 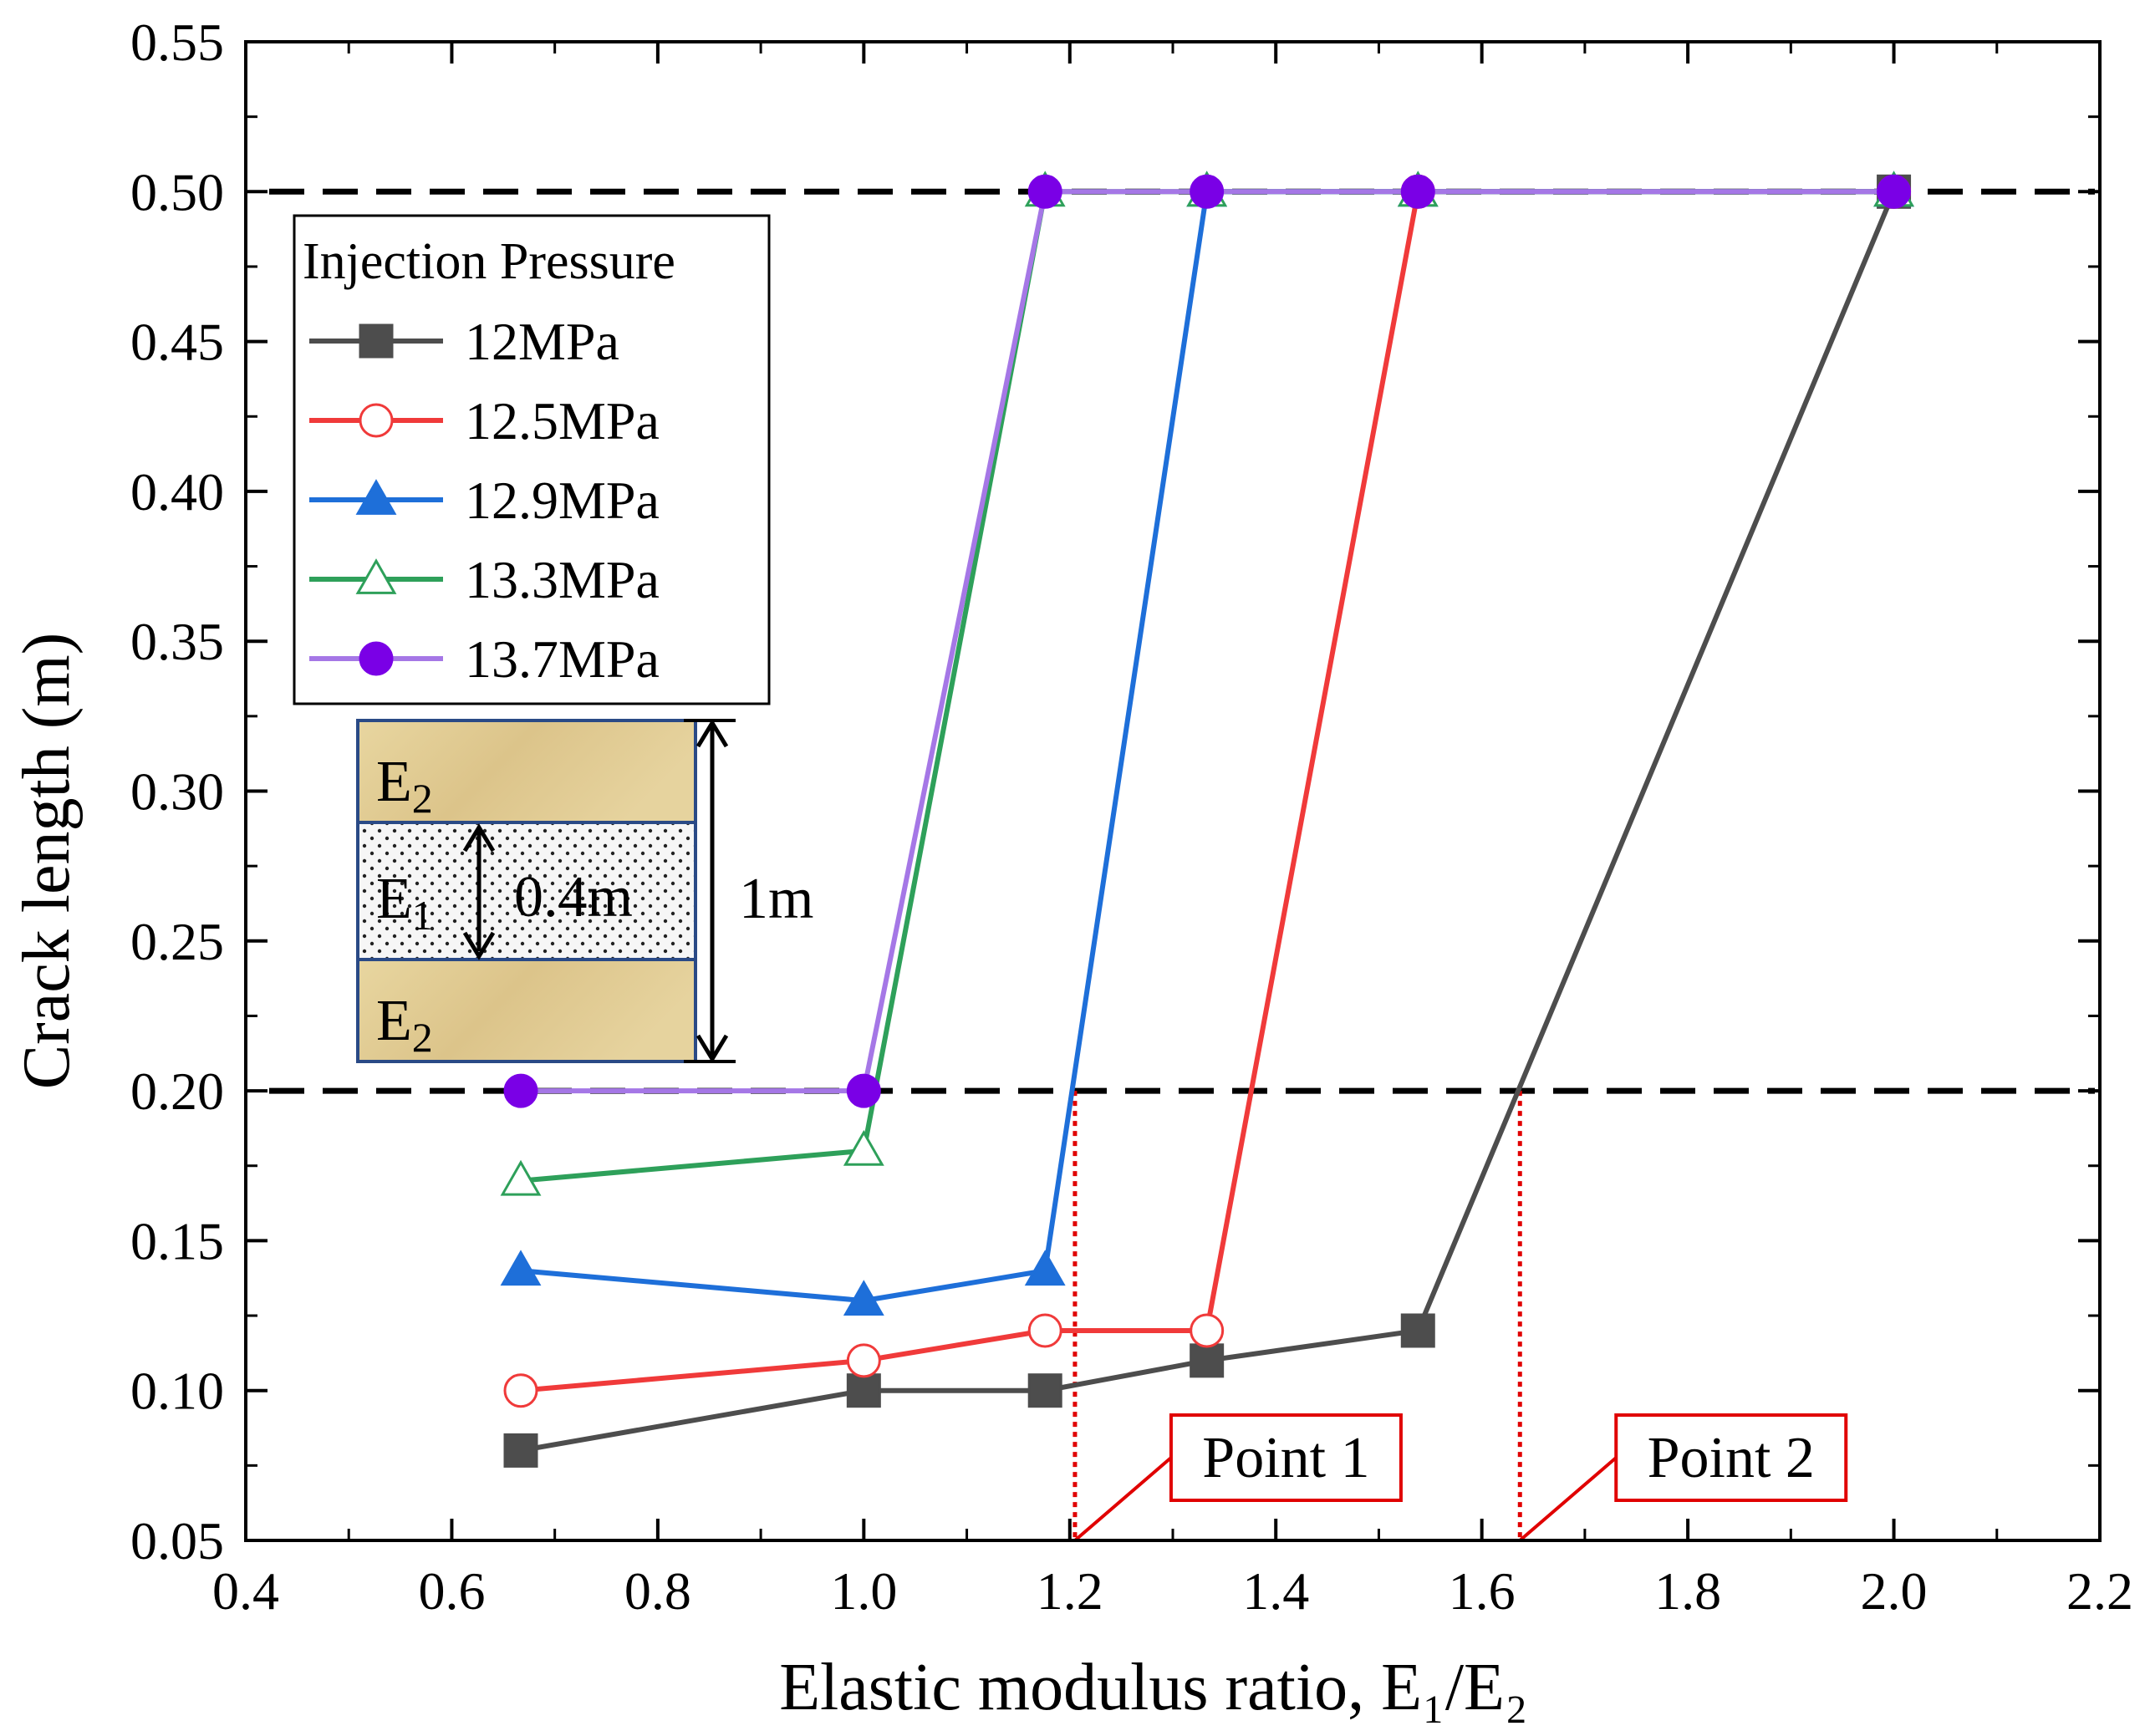 What do you see at coordinates (1153, 1687) in the screenshot?
I see `x-axis-title: Elastic modulus ratio, E₁/E₂` at bounding box center [1153, 1687].